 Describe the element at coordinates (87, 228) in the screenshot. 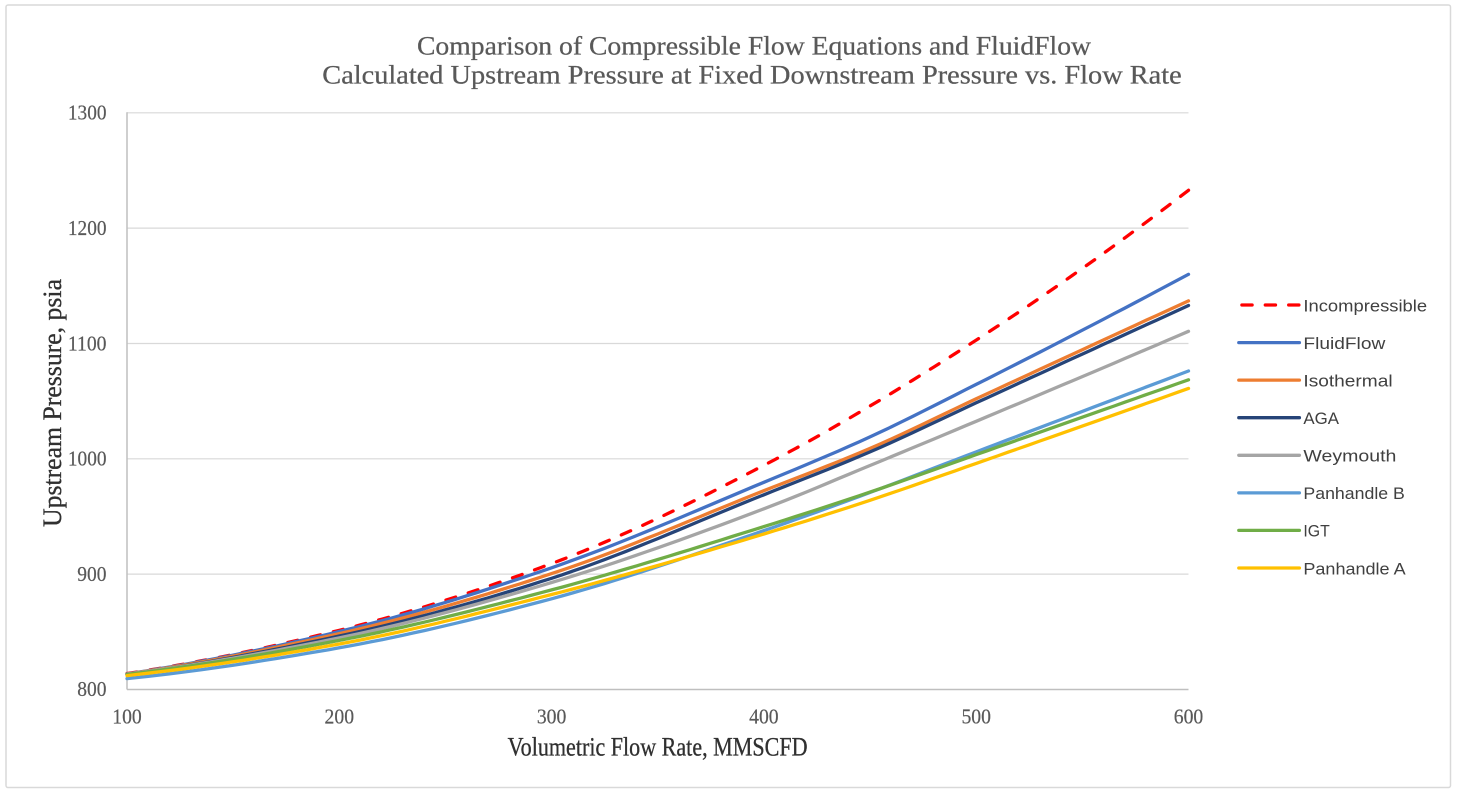

I see `svg-text: 1200` at that location.